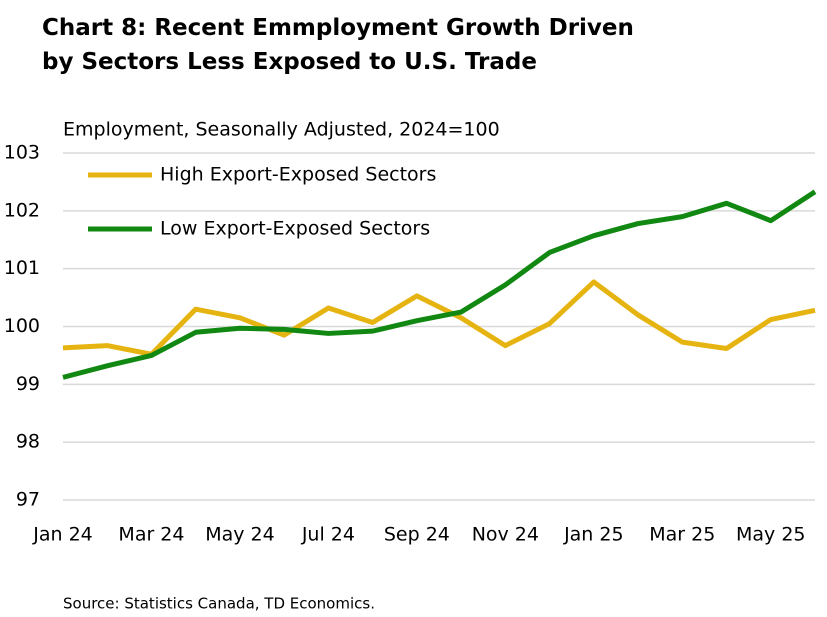 The height and width of the screenshot is (617, 827). I want to click on chart-title: by Sectors Less Exposed to U.S. Trade, so click(289, 62).